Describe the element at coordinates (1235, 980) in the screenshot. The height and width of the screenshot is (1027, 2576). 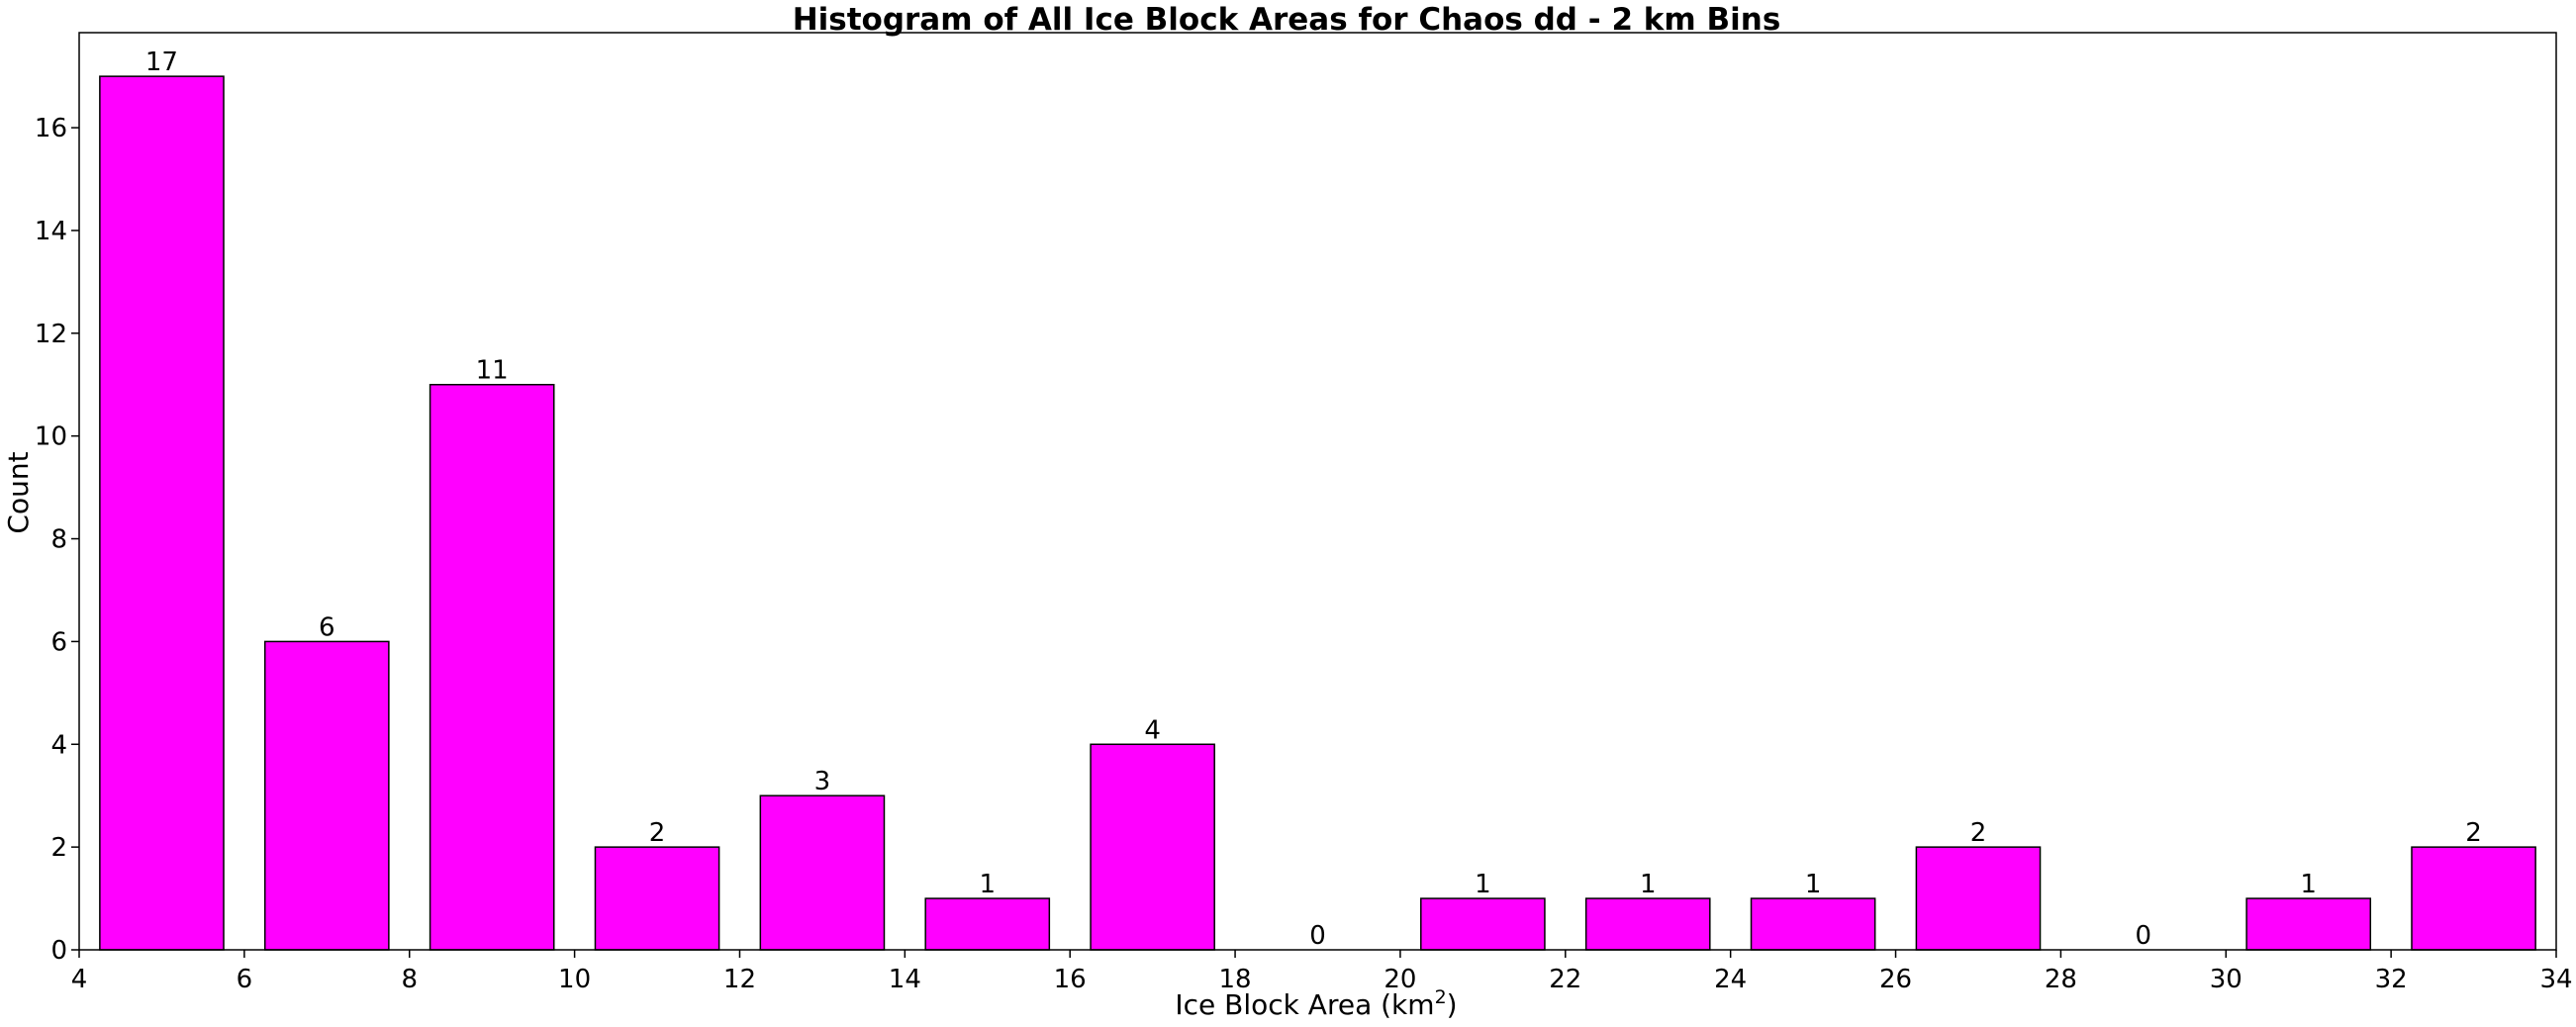
I see `x-tick-label: 18` at that location.